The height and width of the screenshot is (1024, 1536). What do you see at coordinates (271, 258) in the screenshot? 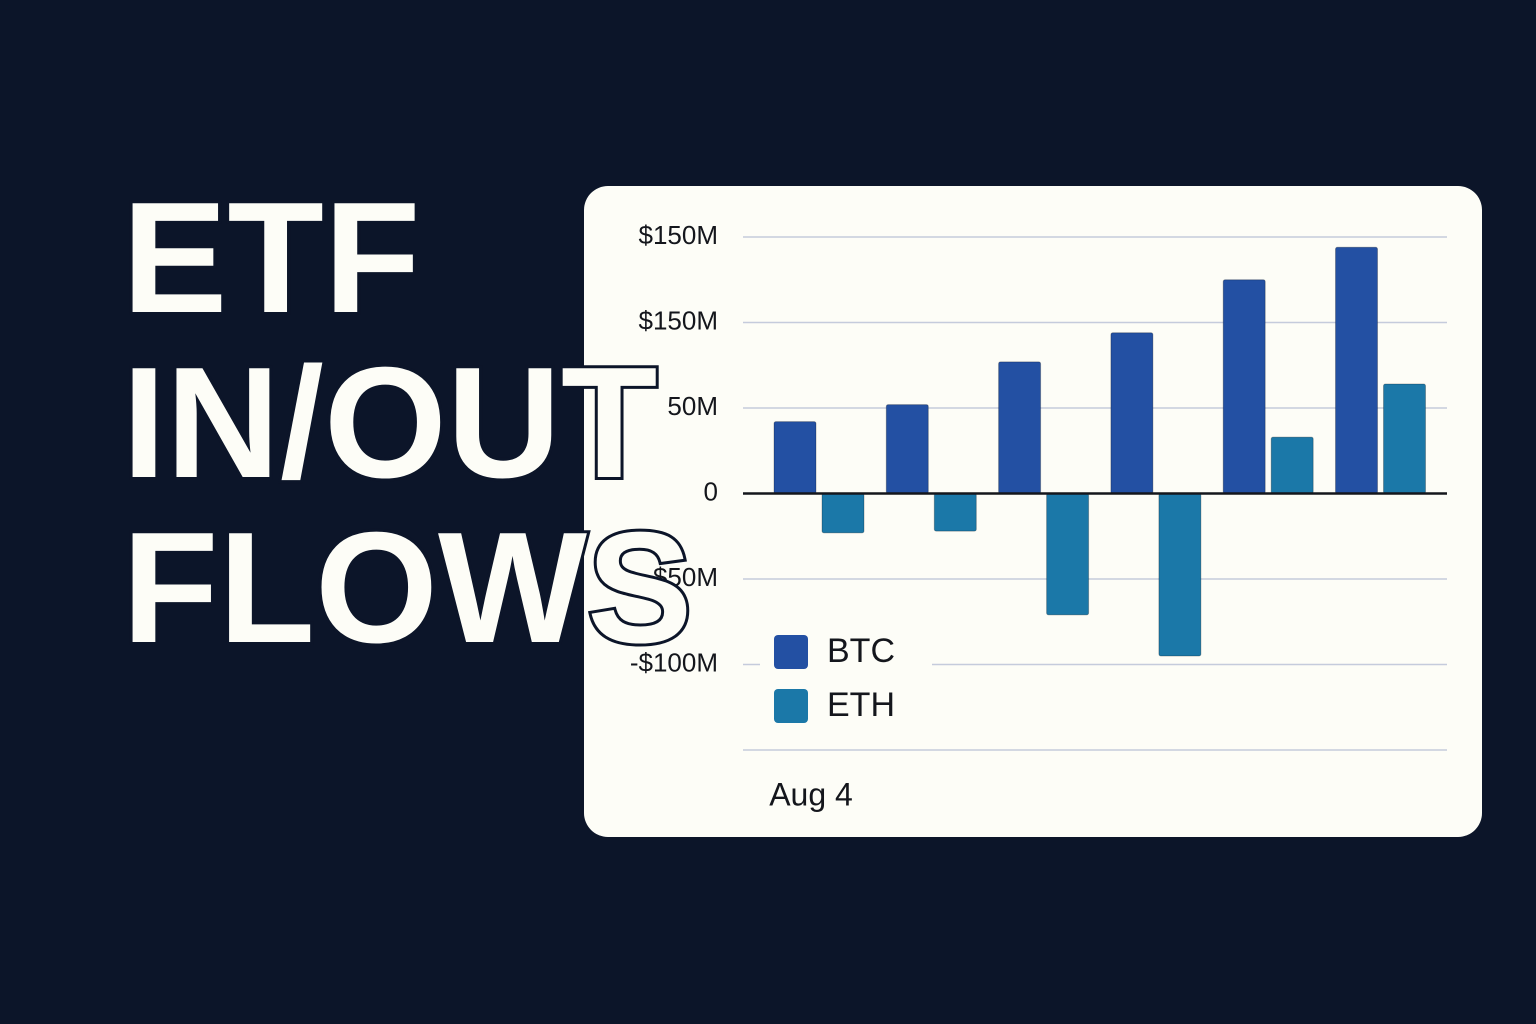
I see `title-line: ETF` at bounding box center [271, 258].